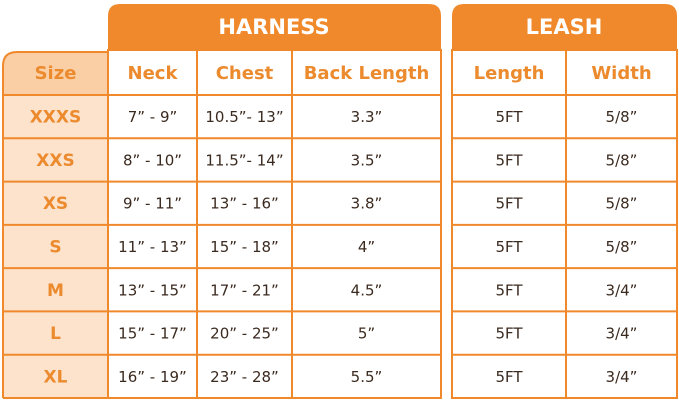  I want to click on cell-text: 15” - 17”, so click(152, 334).